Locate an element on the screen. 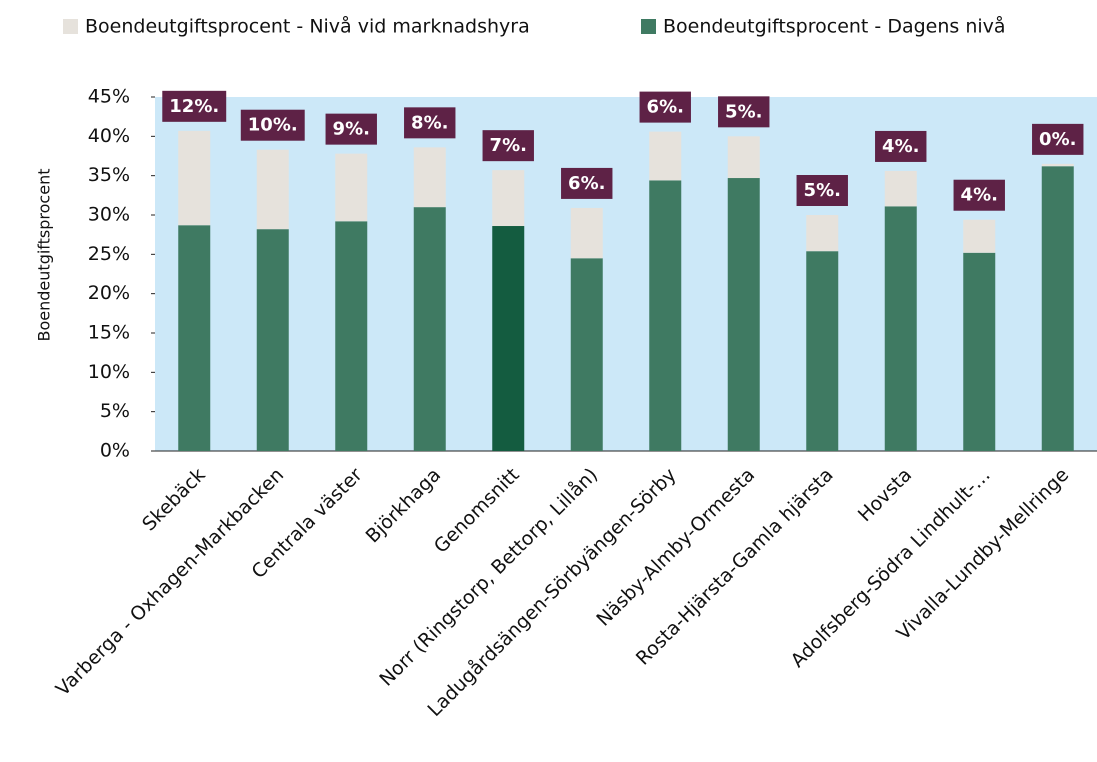  value-label: 8%. is located at coordinates (429, 122).